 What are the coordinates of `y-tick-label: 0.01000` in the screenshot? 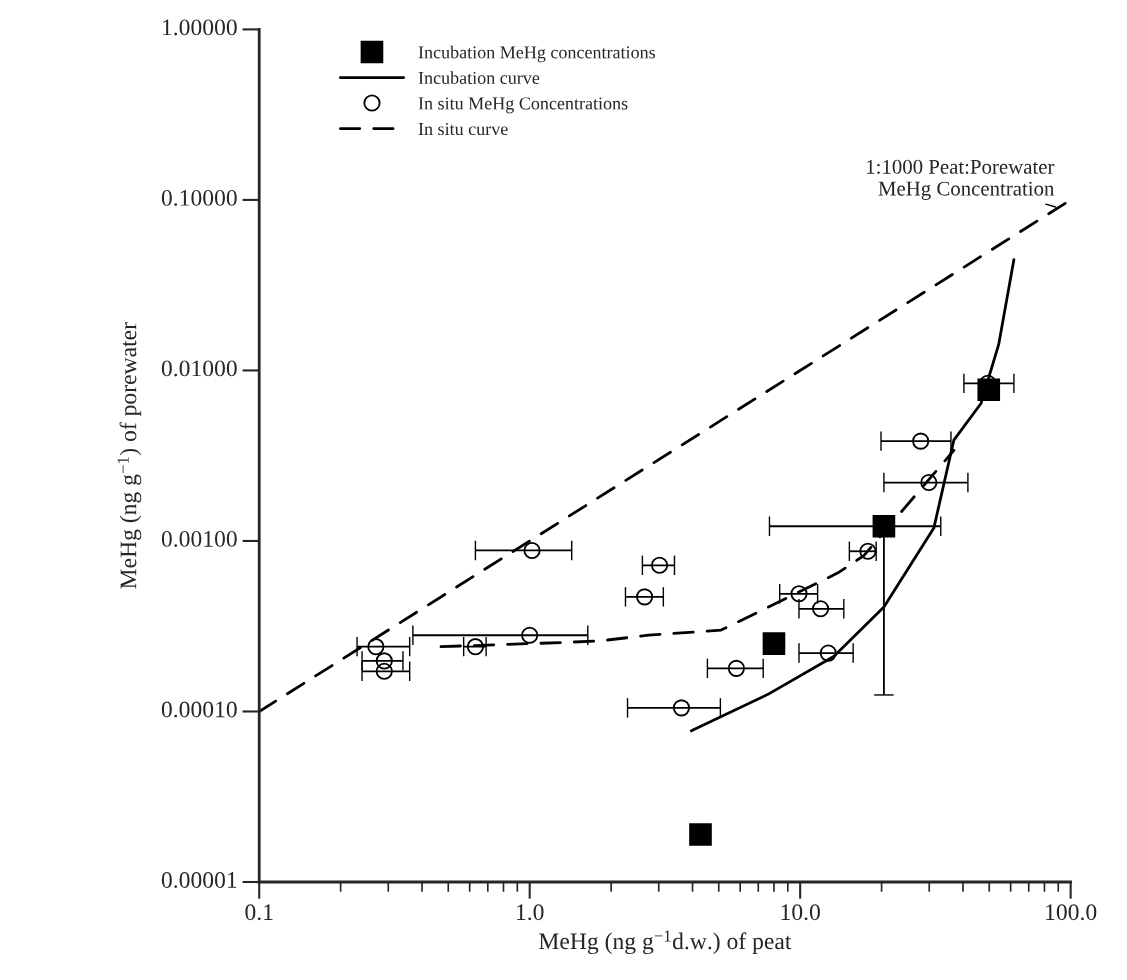 It's located at (199, 368).